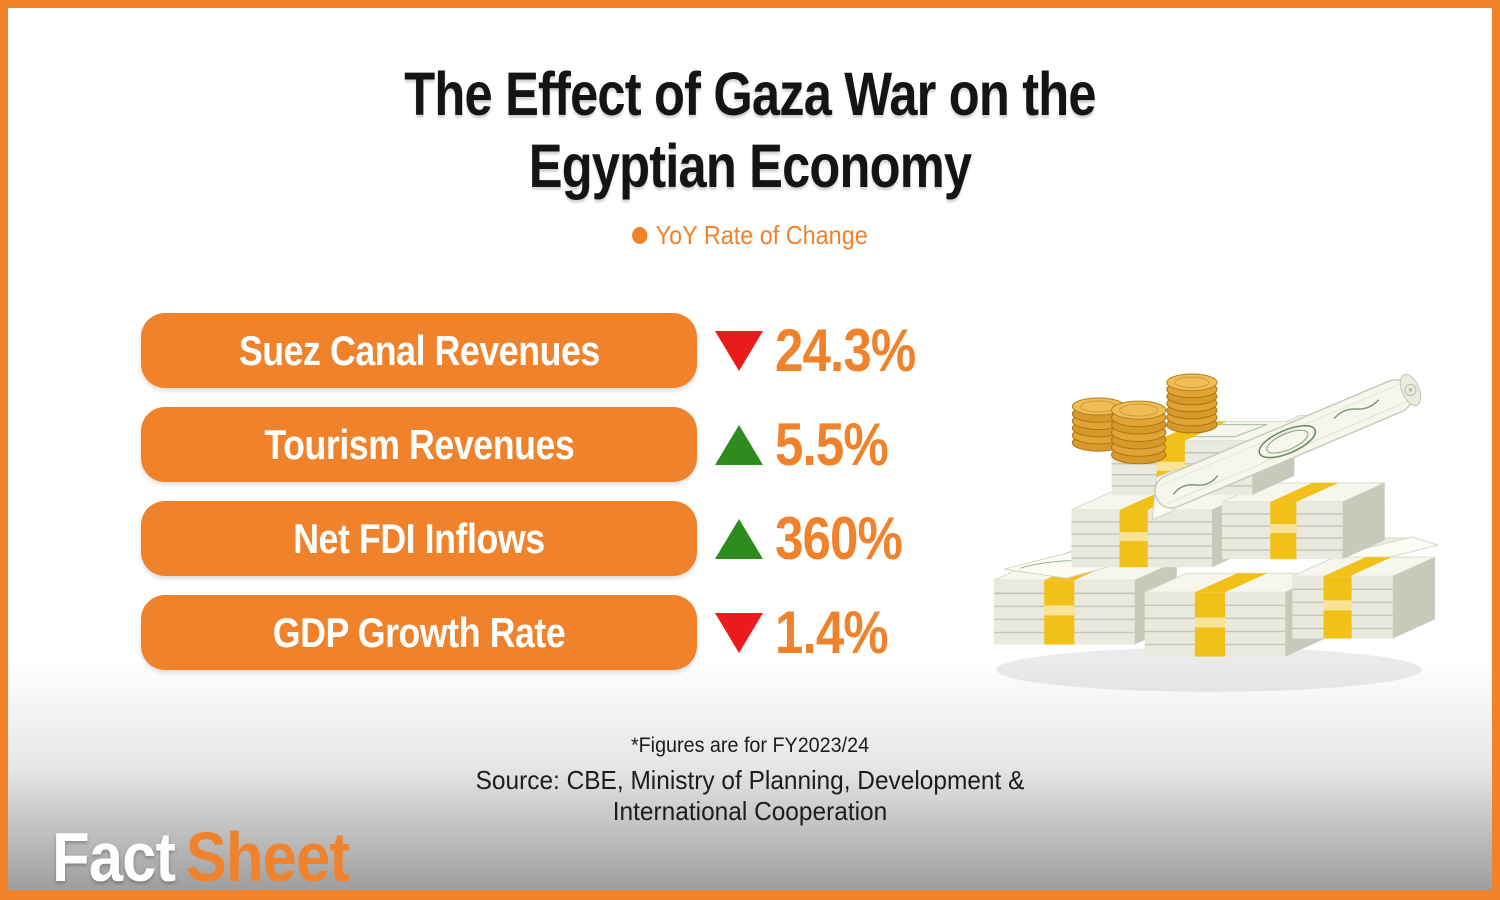 The image size is (1500, 900). What do you see at coordinates (832, 632) in the screenshot?
I see `metric-value: 1.4%` at bounding box center [832, 632].